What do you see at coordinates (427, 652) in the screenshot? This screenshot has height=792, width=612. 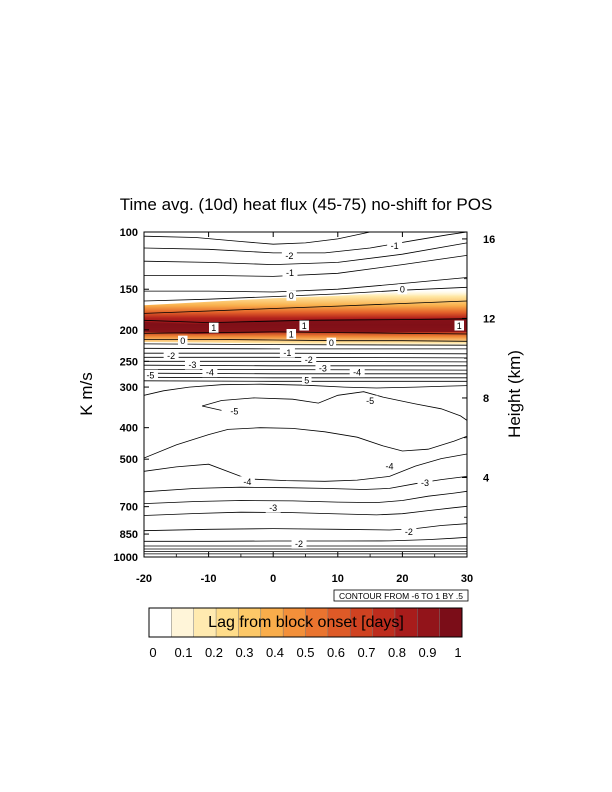 I see `colorbar-tick-label: 0.9` at bounding box center [427, 652].